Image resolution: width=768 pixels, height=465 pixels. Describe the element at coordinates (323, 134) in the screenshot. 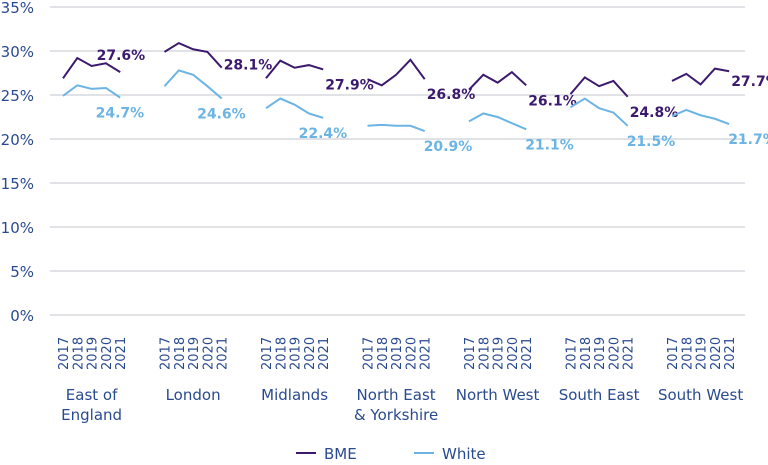

I see `data-label-white: 22.4%` at that location.